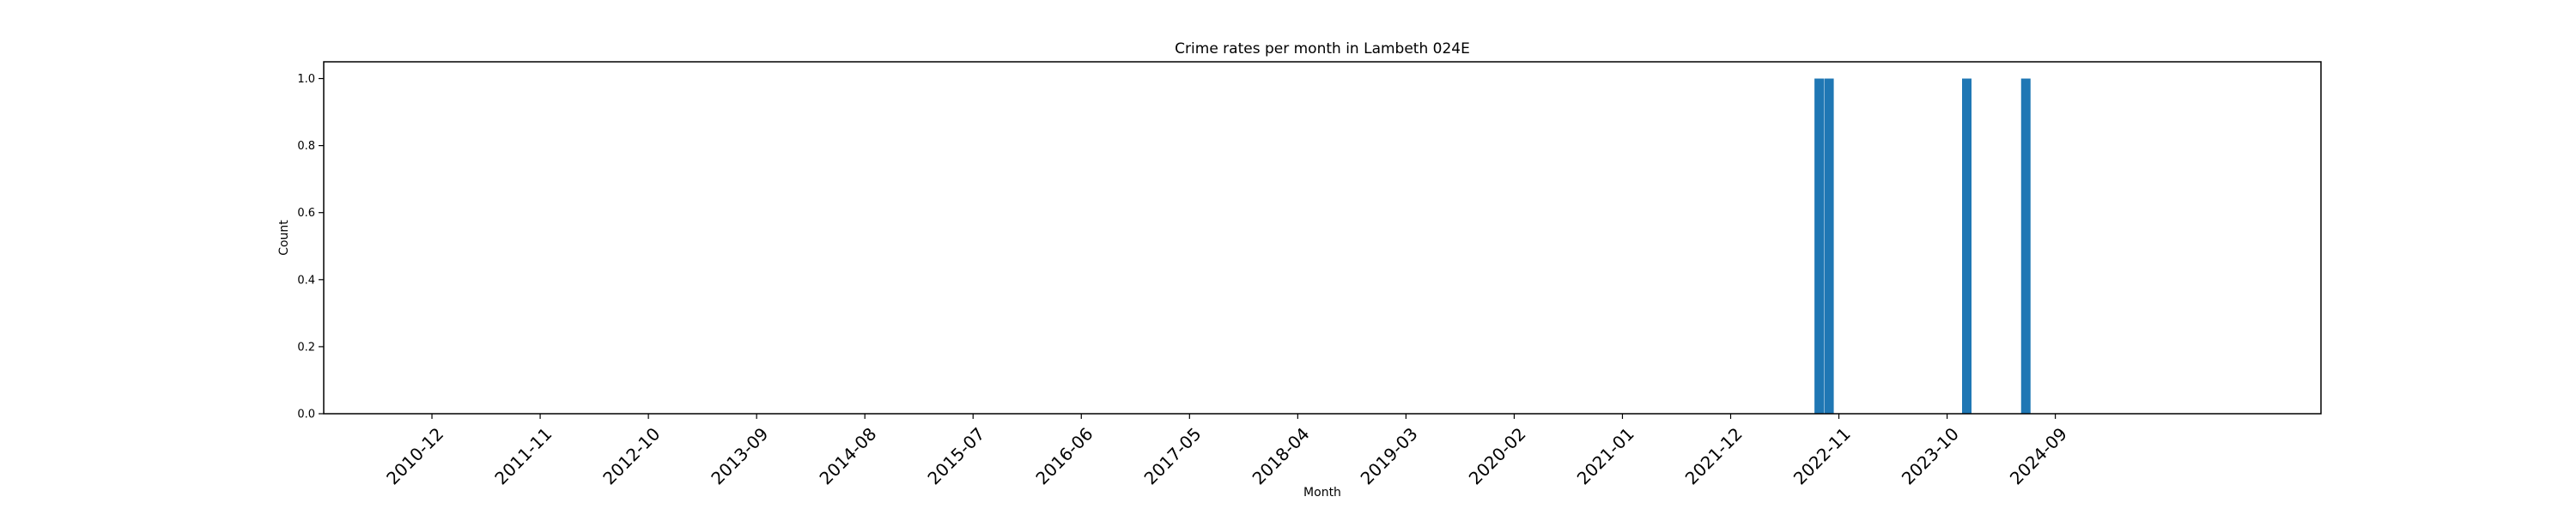  I want to click on x-tick-label: 2012-10, so click(631, 455).